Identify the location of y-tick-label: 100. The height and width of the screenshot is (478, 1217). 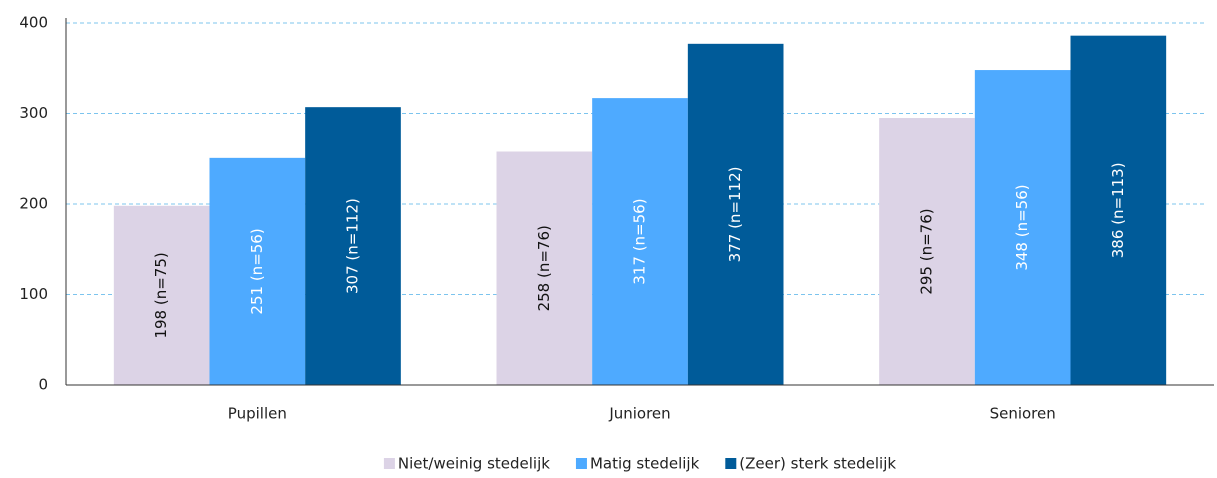
(33, 294).